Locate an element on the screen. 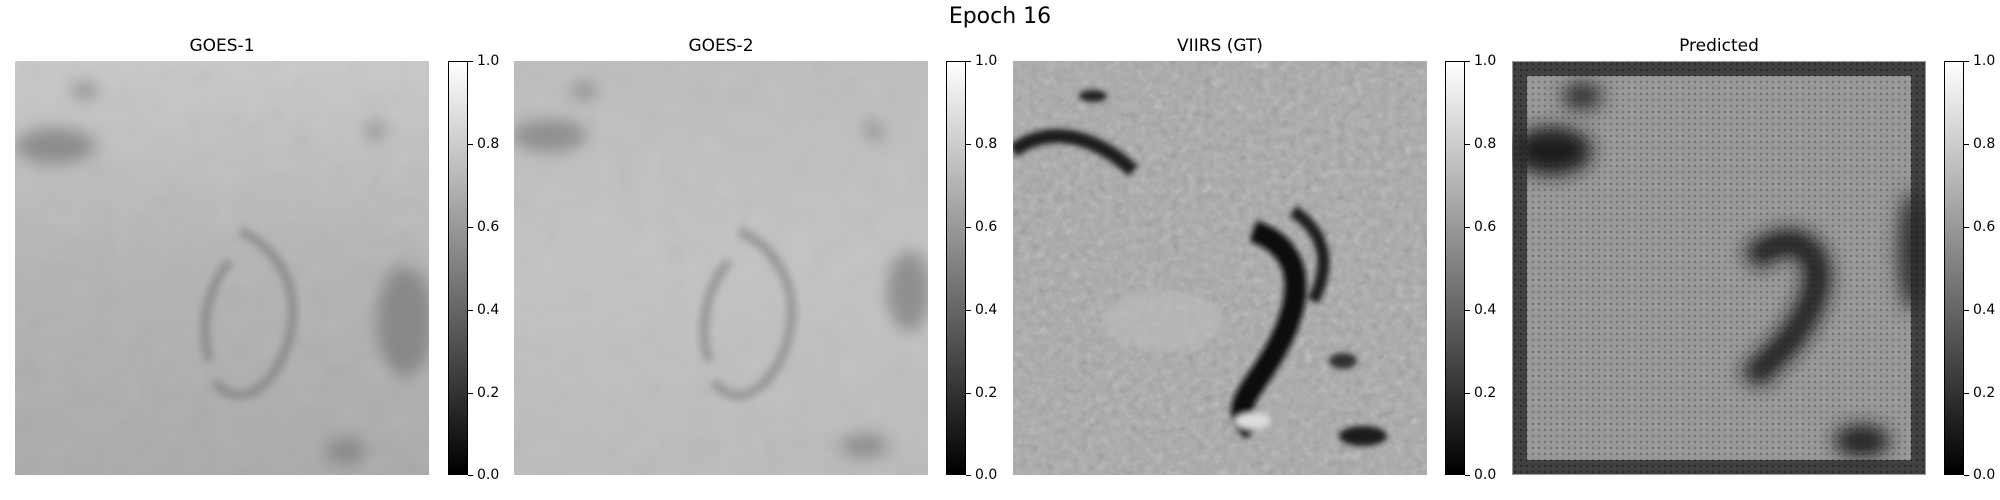  cbar1-tick-1.0: 1.0 is located at coordinates (483, 61).